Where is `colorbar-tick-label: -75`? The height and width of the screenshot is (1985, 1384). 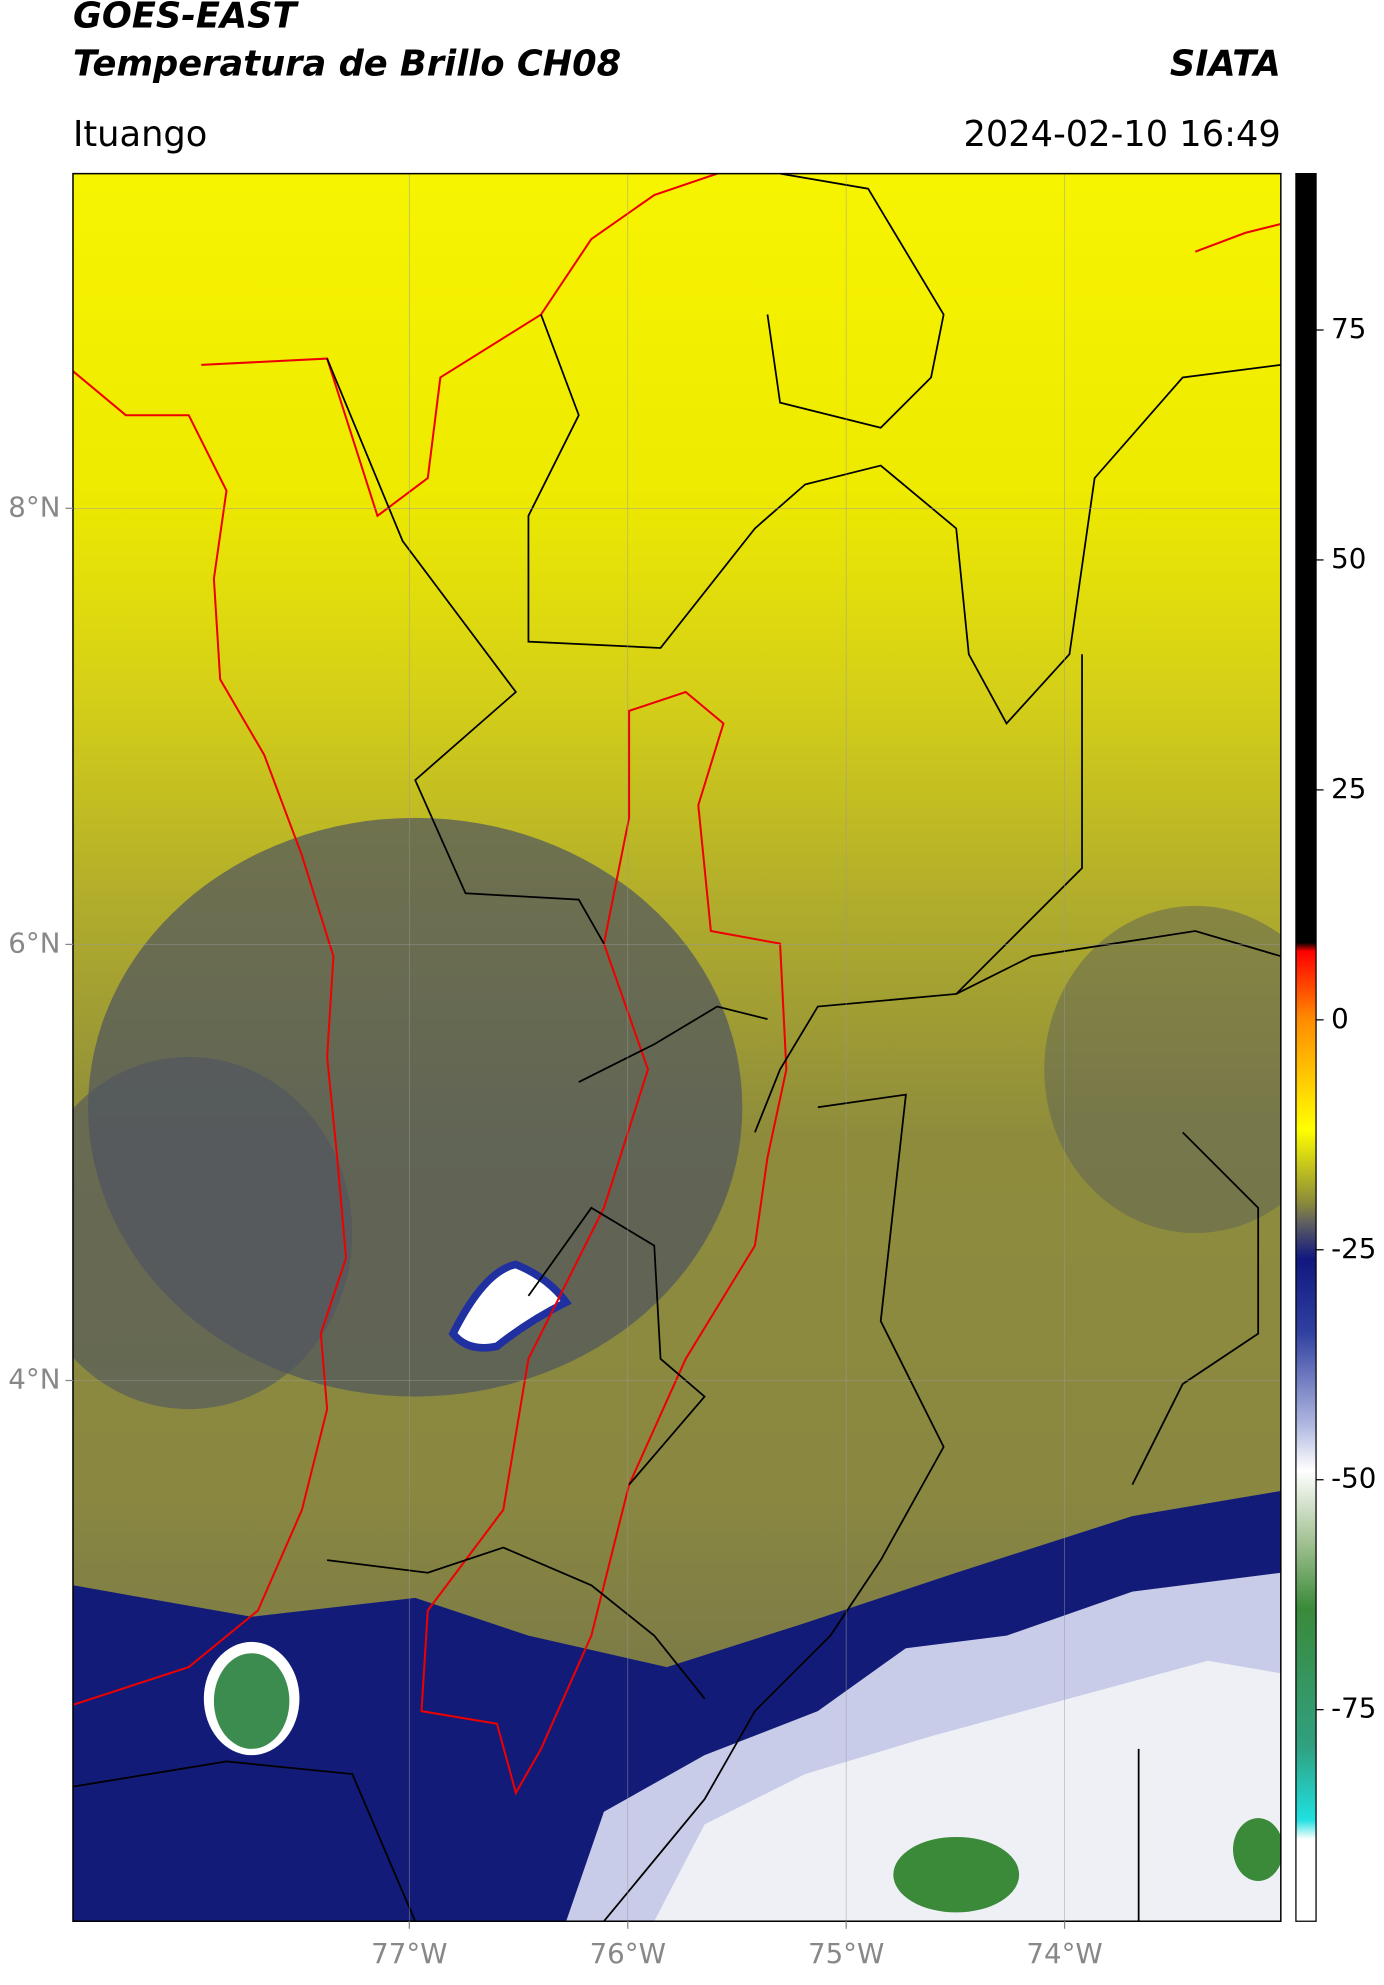
colorbar-tick-label: -75 is located at coordinates (1353, 1708).